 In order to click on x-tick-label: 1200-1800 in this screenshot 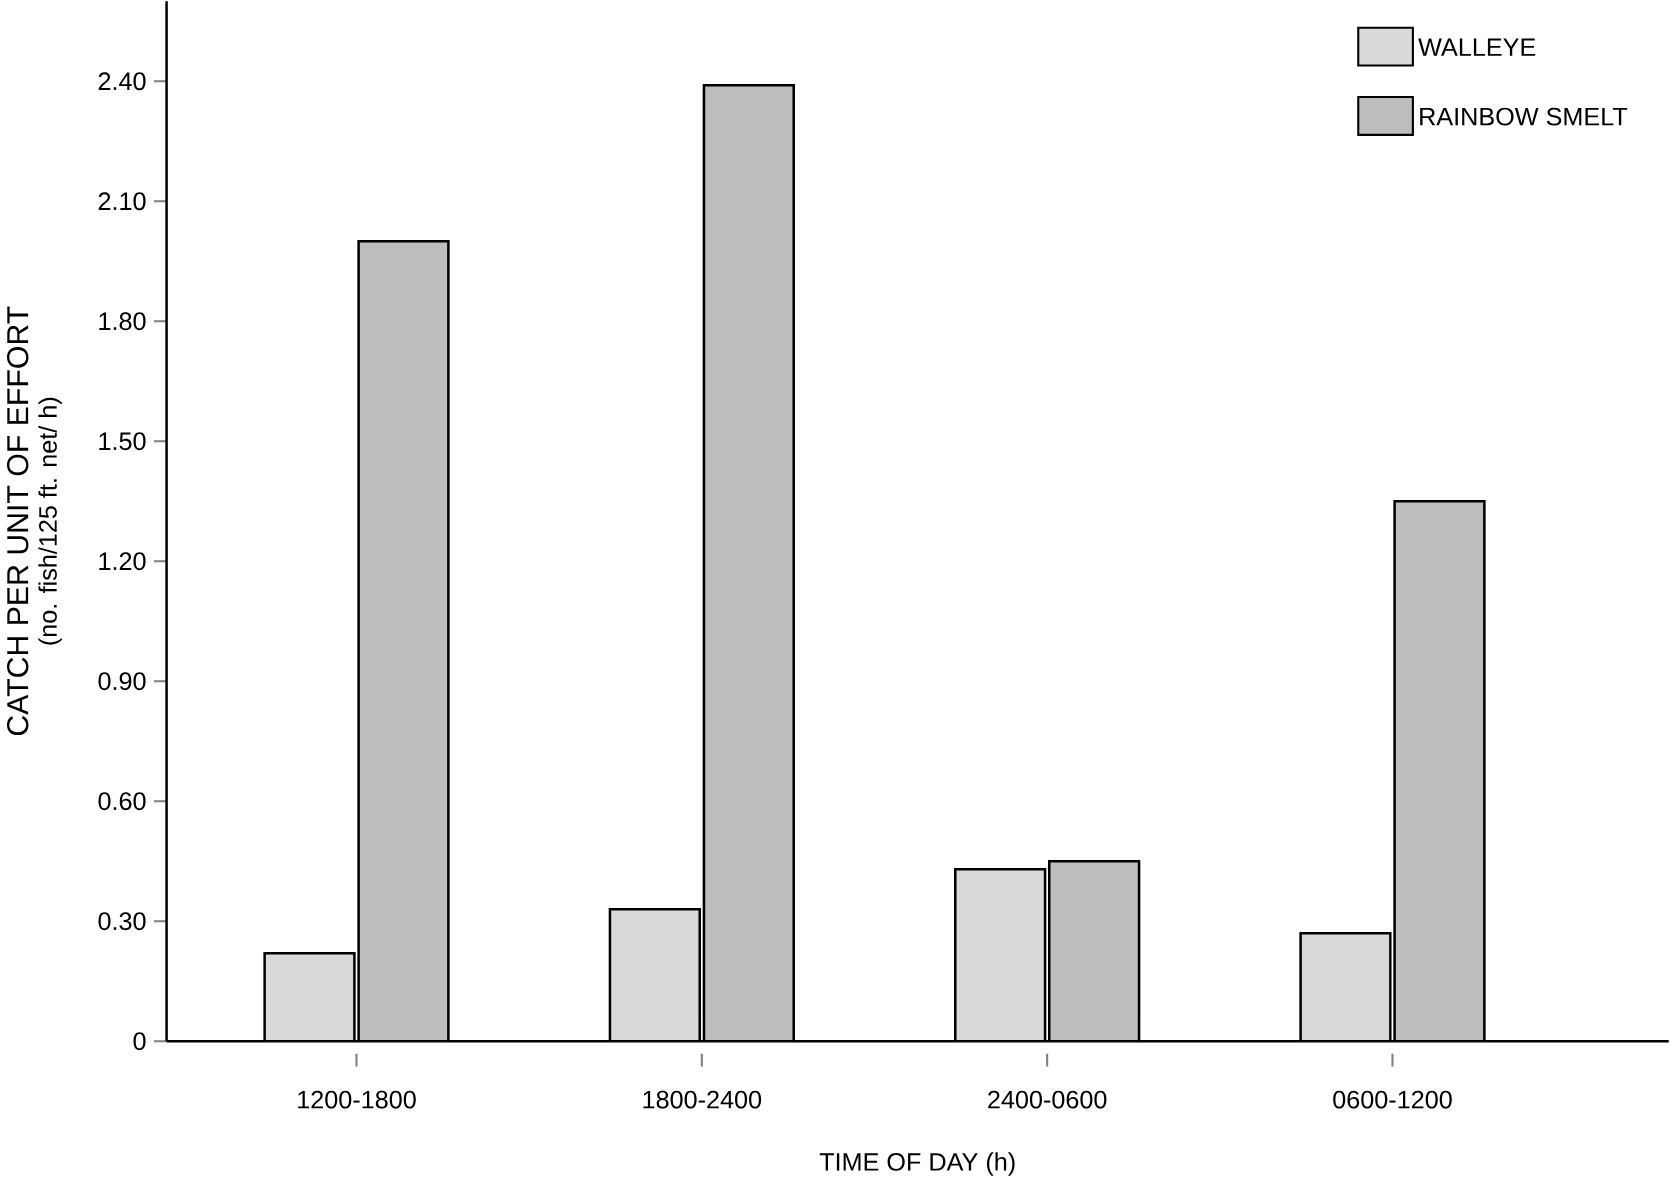, I will do `click(357, 1099)`.